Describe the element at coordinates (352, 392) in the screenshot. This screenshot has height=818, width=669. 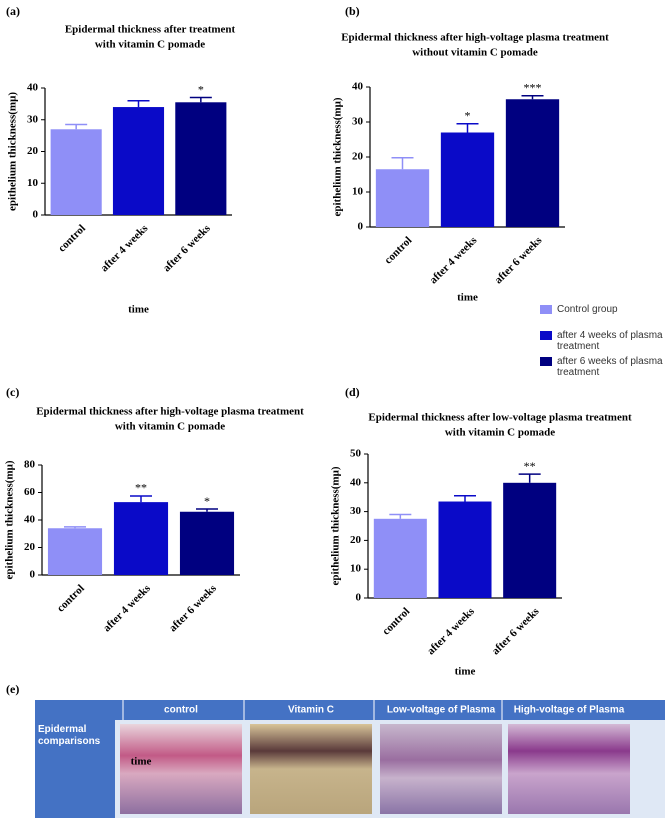
I see `panel-label: (d)` at that location.